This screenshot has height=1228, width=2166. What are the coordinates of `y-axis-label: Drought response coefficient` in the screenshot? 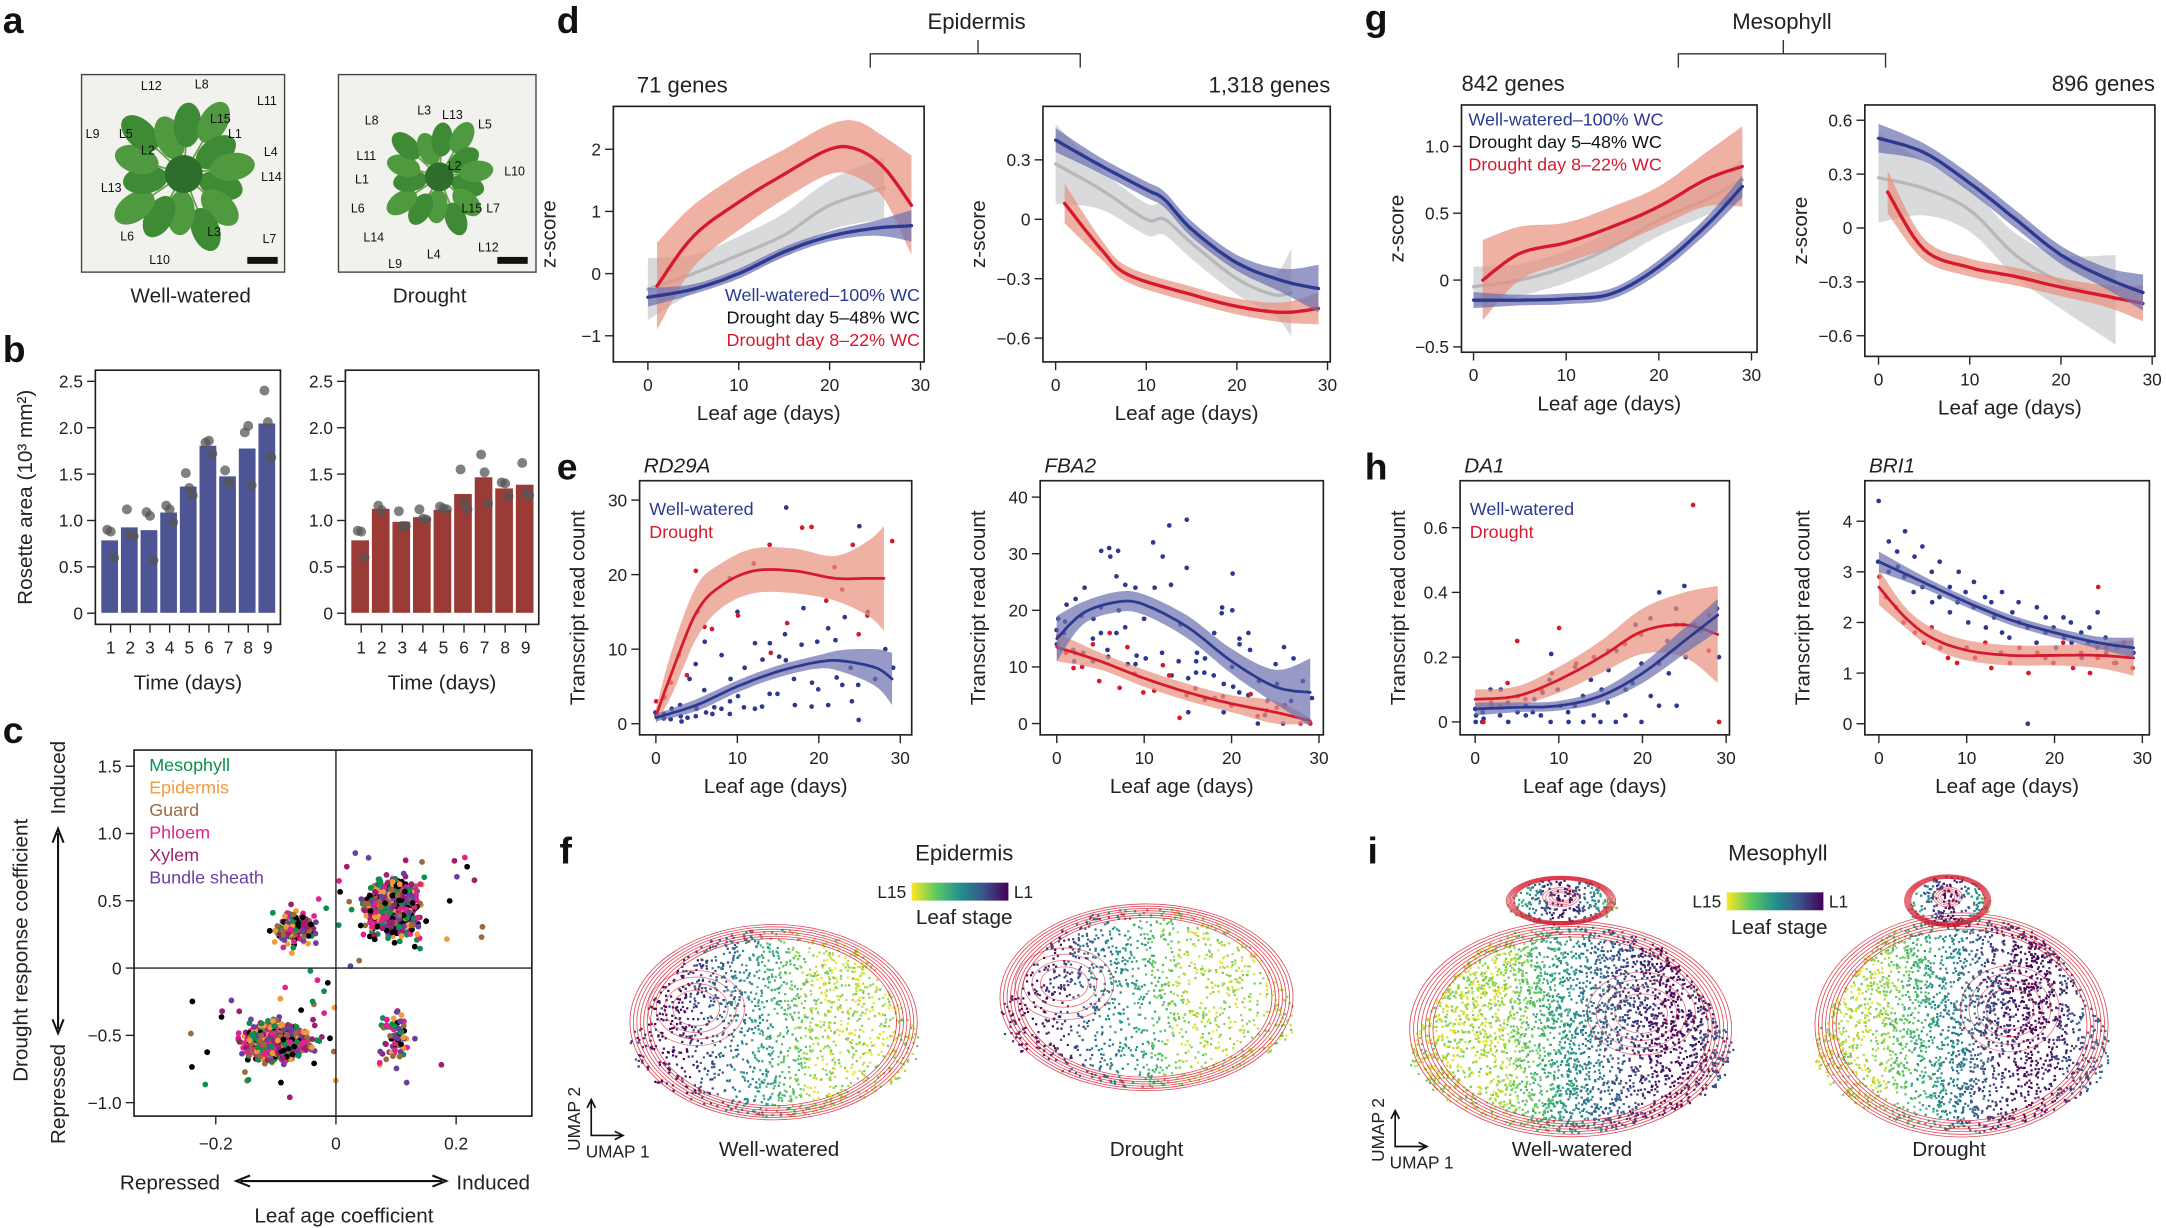 It's located at (21, 950).